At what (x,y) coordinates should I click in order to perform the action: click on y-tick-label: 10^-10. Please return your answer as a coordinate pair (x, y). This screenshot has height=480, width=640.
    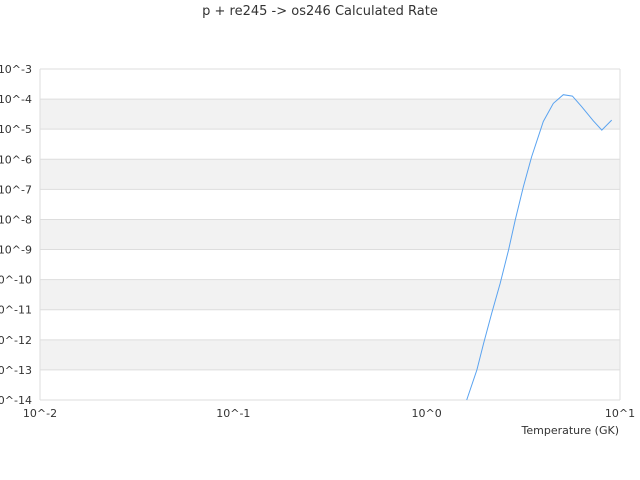
    Looking at the image, I should click on (16, 280).